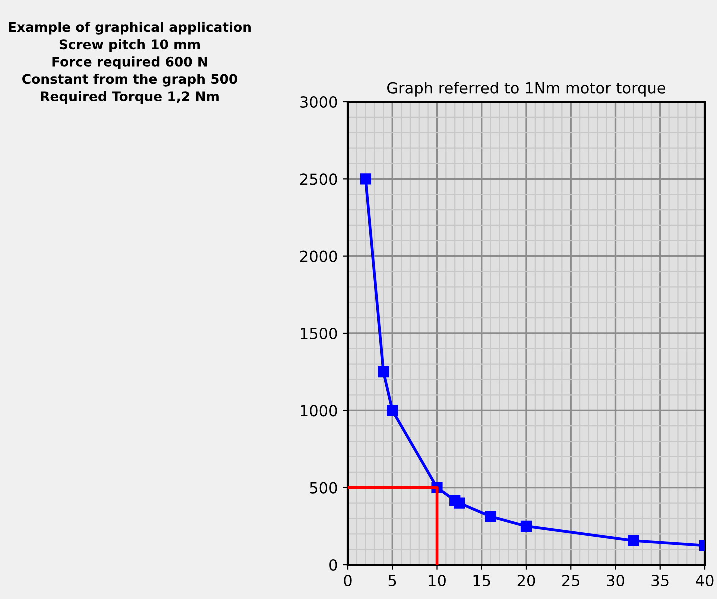 This screenshot has height=599, width=717. What do you see at coordinates (319, 256) in the screenshot?
I see `y-tick-label: 2000` at bounding box center [319, 256].